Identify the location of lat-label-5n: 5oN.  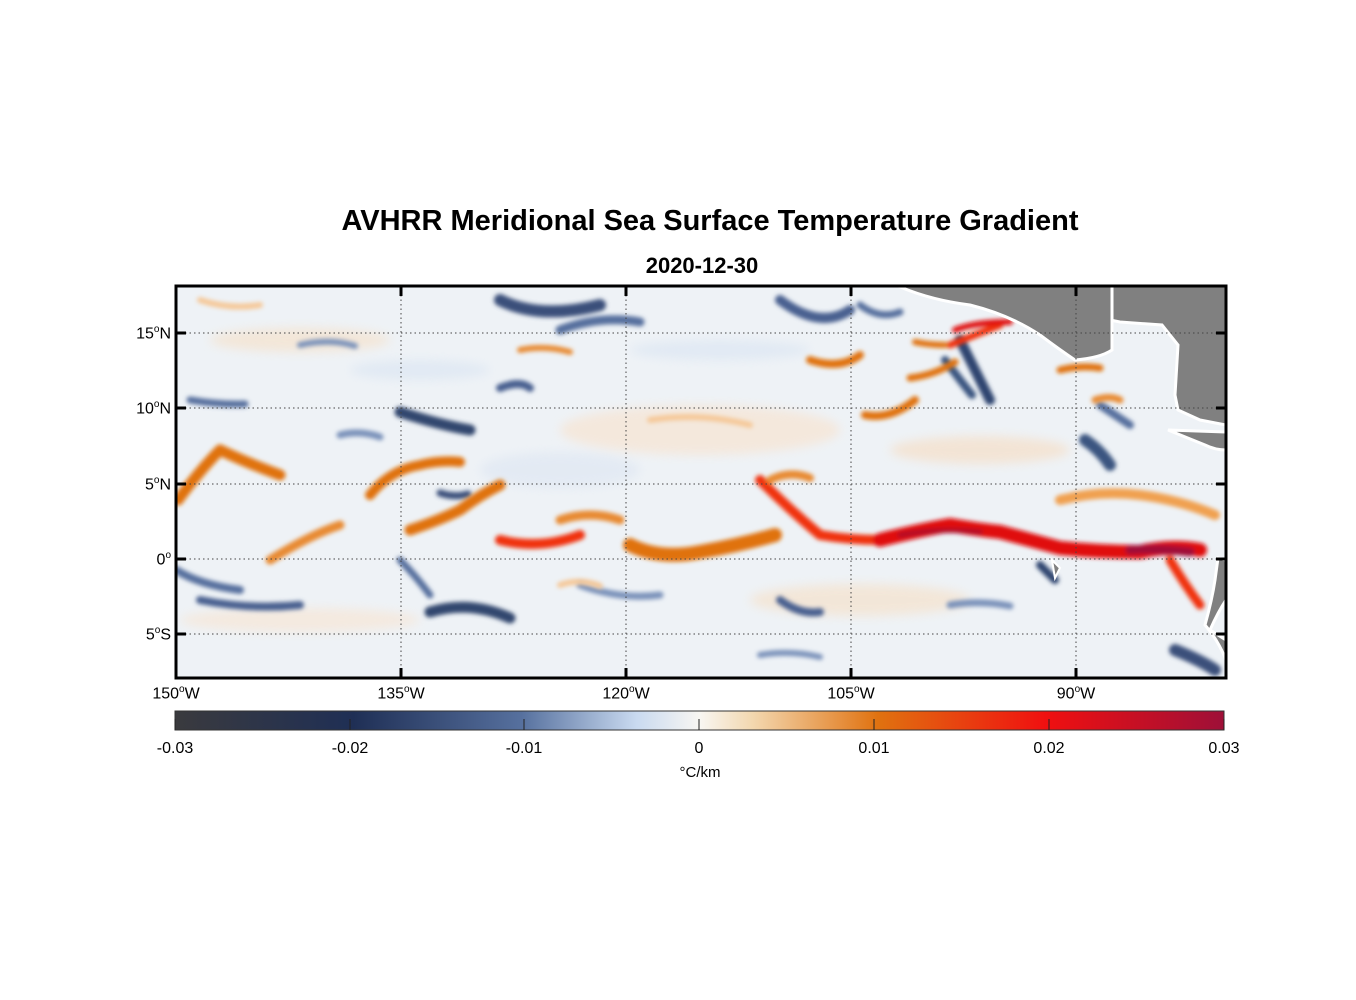
(157, 484).